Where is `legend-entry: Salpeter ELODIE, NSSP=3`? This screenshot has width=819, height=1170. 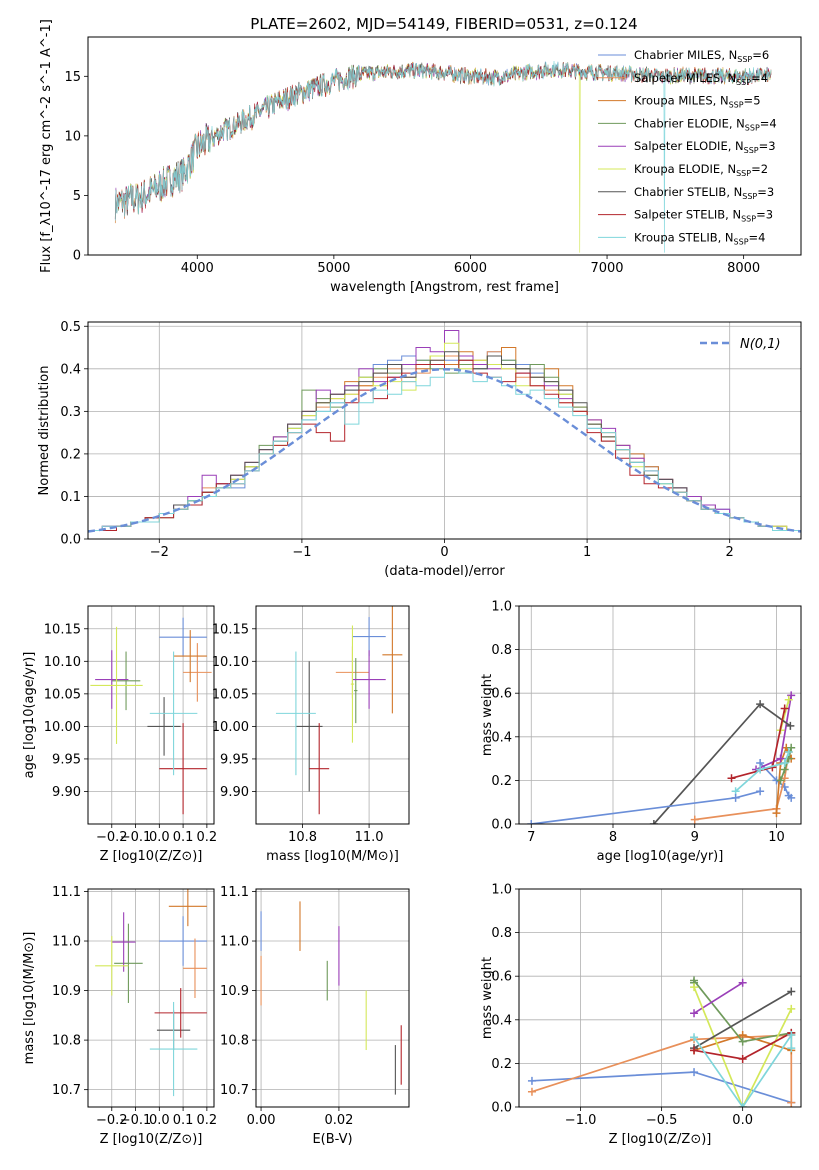
legend-entry: Salpeter ELODIE, NSSP=3 is located at coordinates (705, 147).